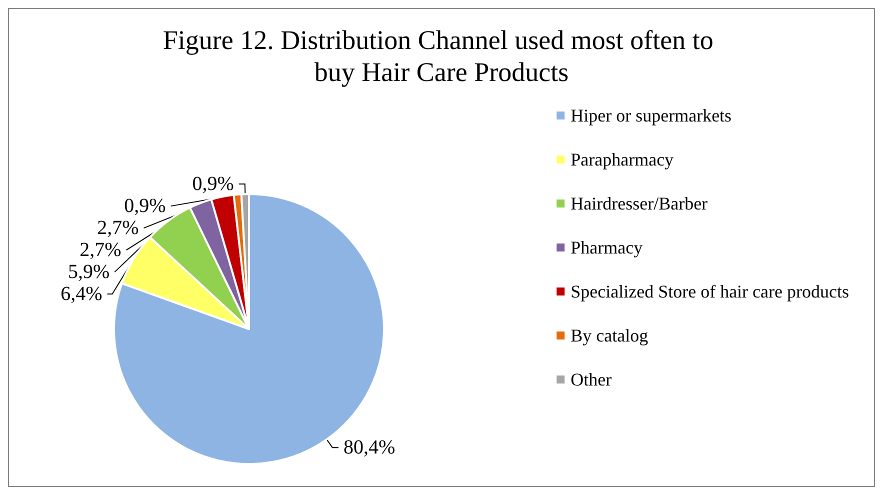  Describe the element at coordinates (710, 292) in the screenshot. I see `legend-label: Specialized Store of hair care products` at that location.